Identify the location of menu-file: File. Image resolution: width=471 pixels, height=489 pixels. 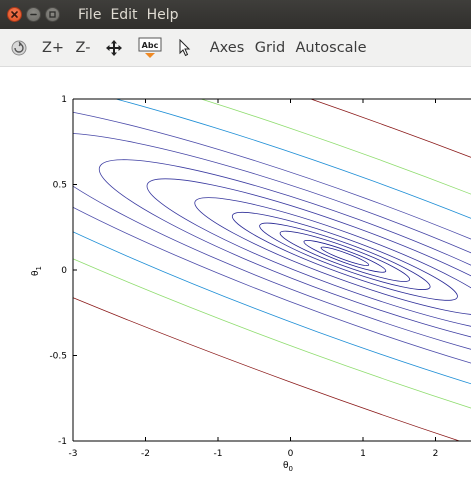
(90, 14).